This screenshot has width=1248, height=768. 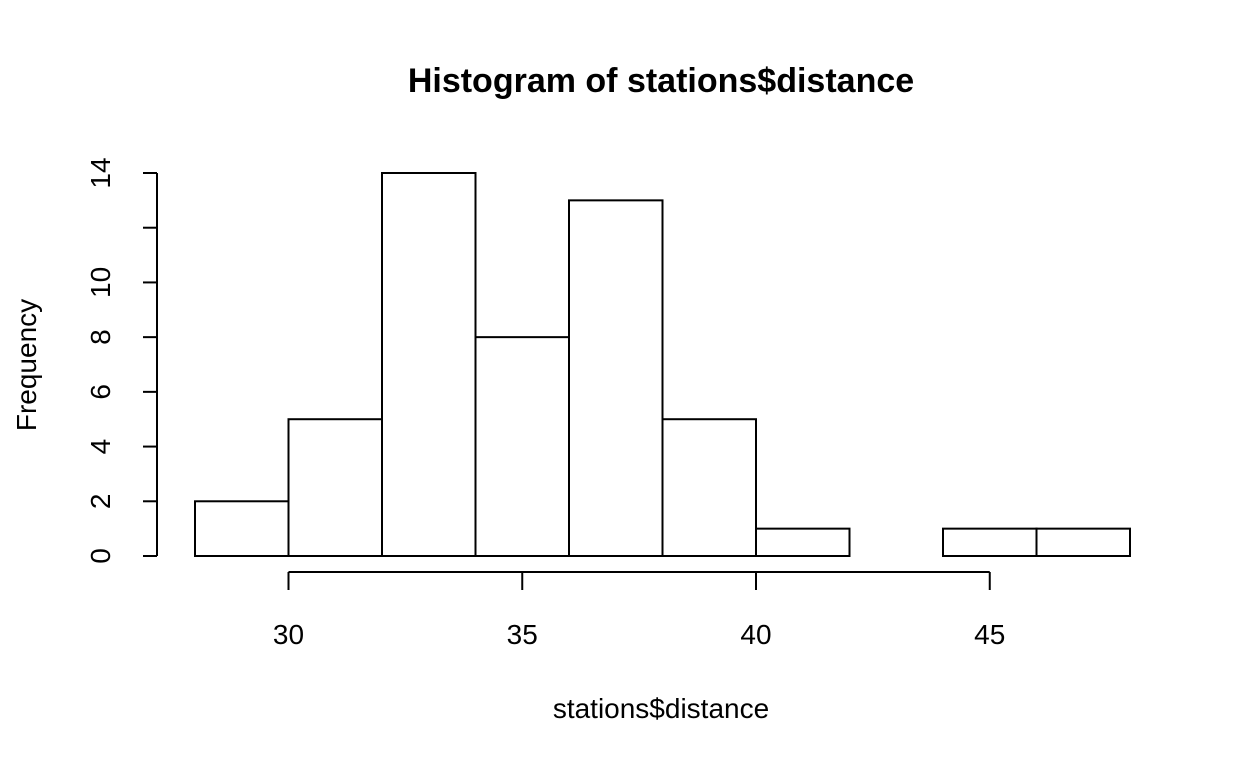 What do you see at coordinates (100, 392) in the screenshot?
I see `y-tick-label-6: 6` at bounding box center [100, 392].